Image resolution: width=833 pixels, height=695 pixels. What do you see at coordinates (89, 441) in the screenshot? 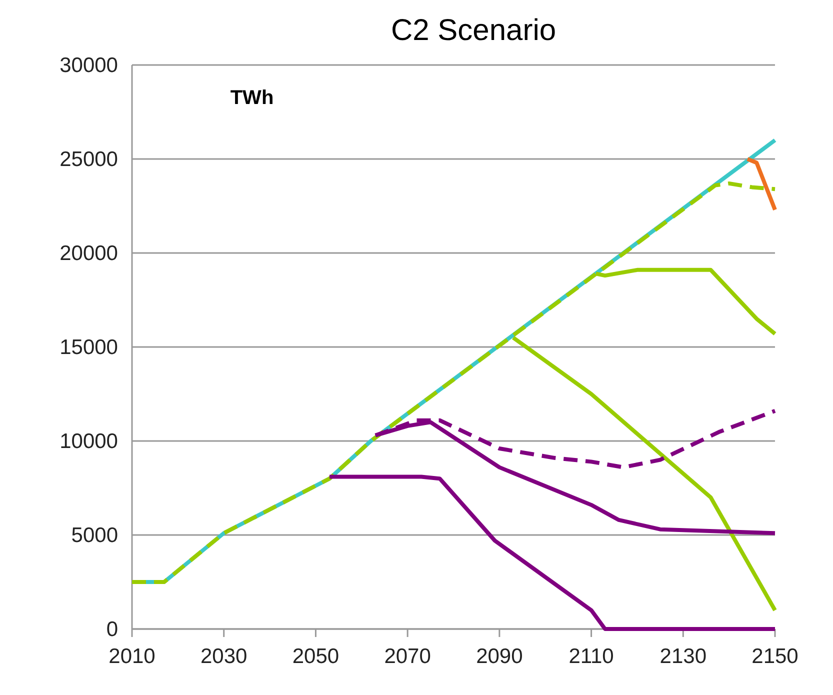
I see `y-tick-label: 10000` at bounding box center [89, 441].